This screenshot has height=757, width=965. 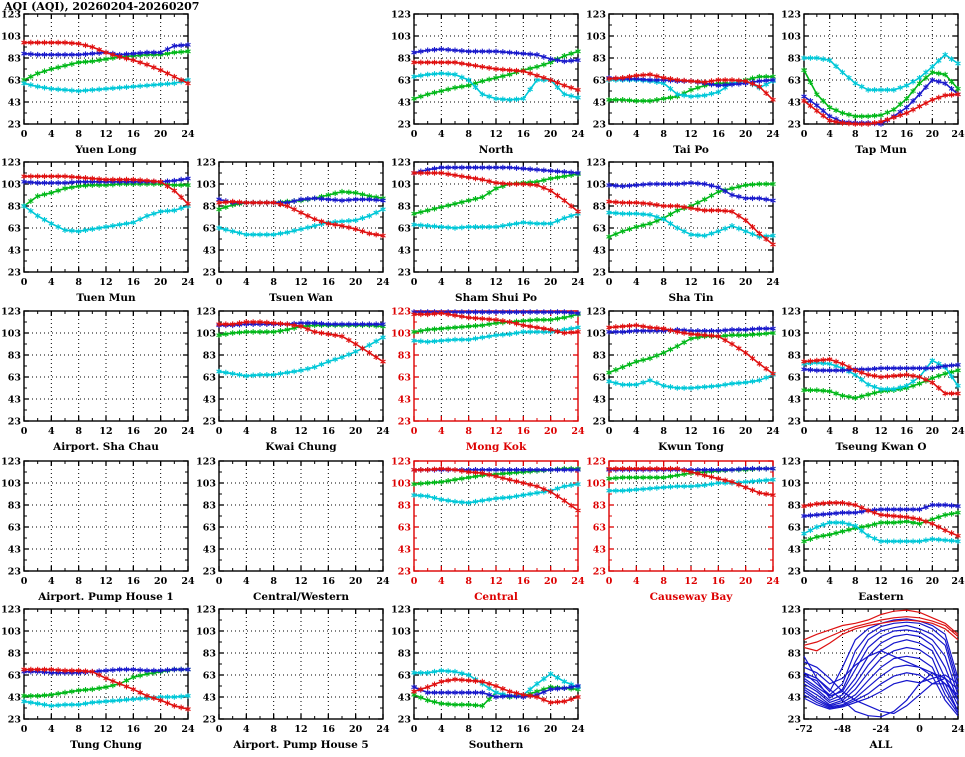 What do you see at coordinates (496, 745) in the screenshot?
I see `chart-title: Southern` at bounding box center [496, 745].